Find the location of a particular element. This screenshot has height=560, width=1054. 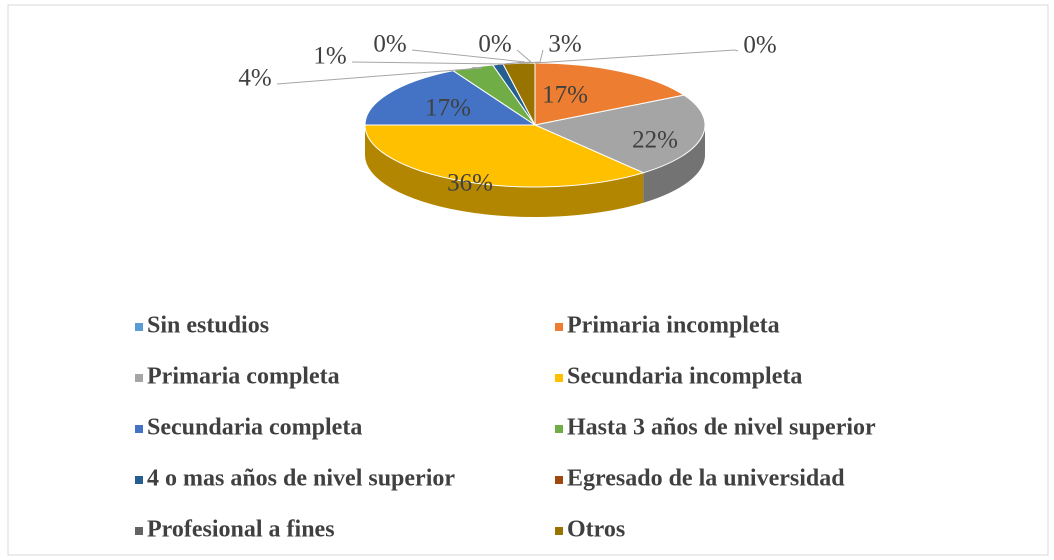

legend-label: Egresado de la universidad is located at coordinates (706, 479).